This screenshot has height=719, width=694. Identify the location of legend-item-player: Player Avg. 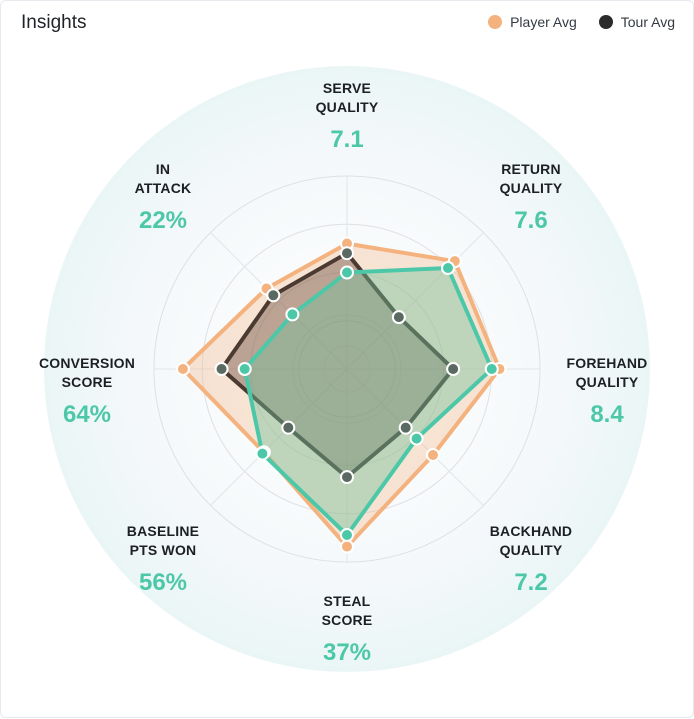
(532, 22).